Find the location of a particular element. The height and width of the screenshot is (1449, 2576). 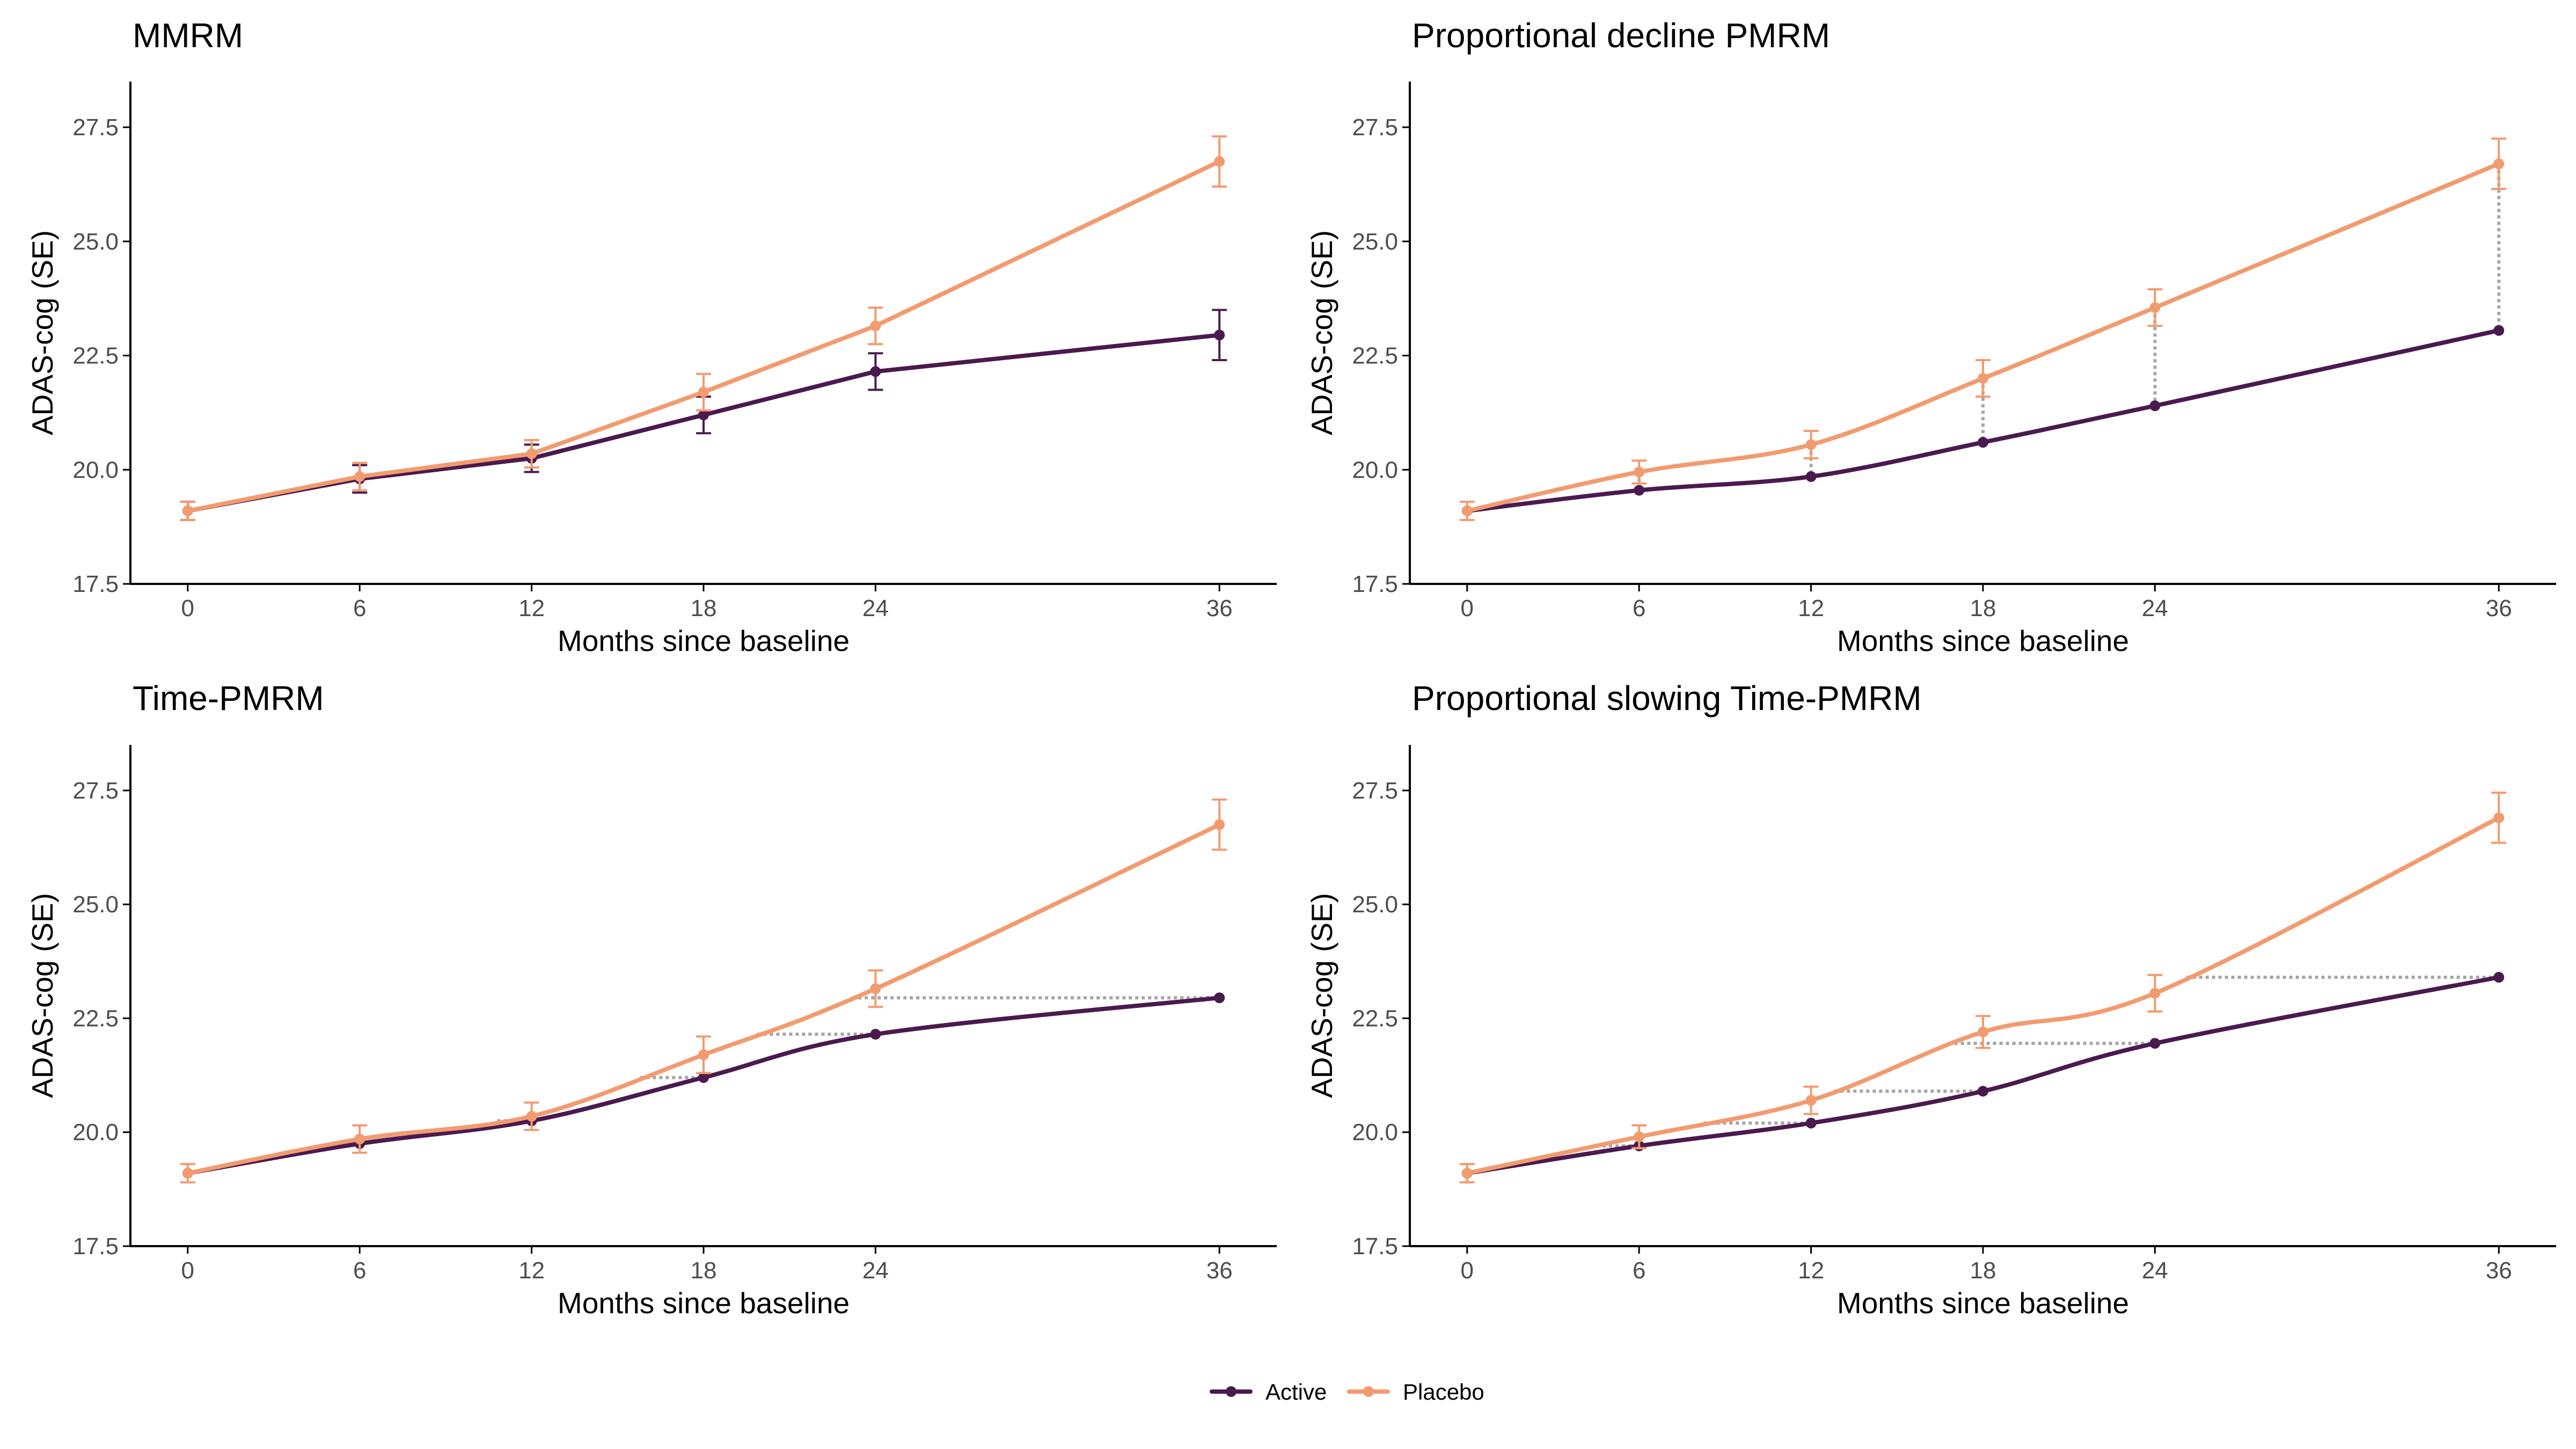

legend-label-active: Active is located at coordinates (1296, 1391).